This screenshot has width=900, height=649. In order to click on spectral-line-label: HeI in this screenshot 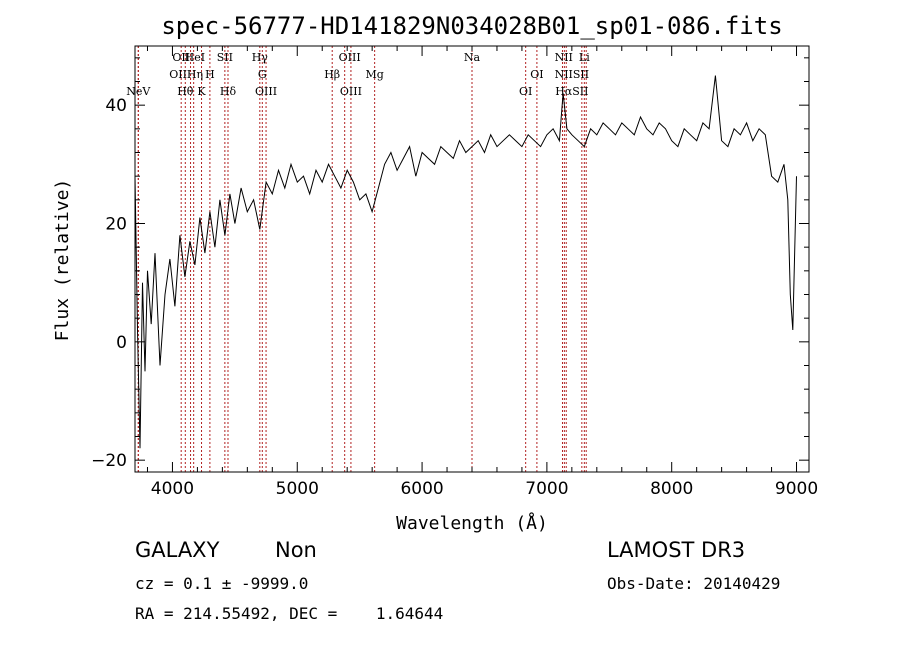, I will do `click(195, 57)`.